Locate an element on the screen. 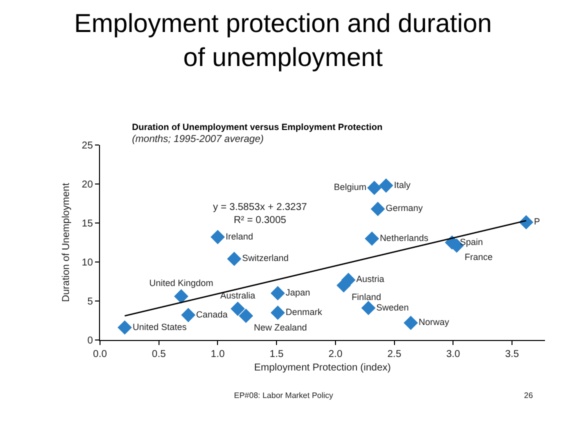 This screenshot has height=425, width=566. data-label: Spain is located at coordinates (471, 241).